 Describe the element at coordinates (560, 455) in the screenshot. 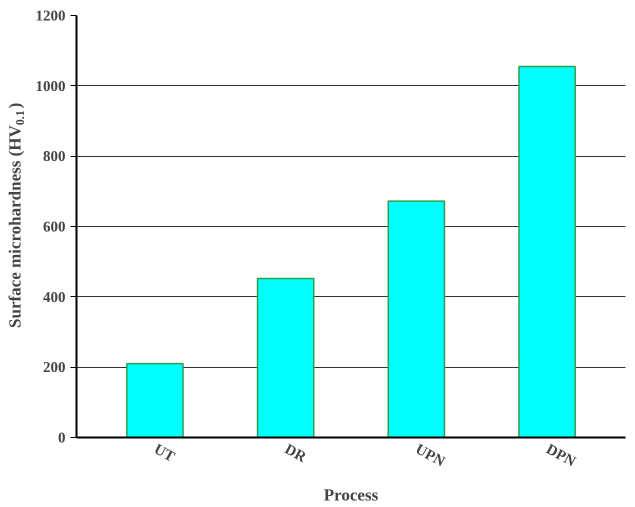

I see `x-tick-label: DPN` at that location.